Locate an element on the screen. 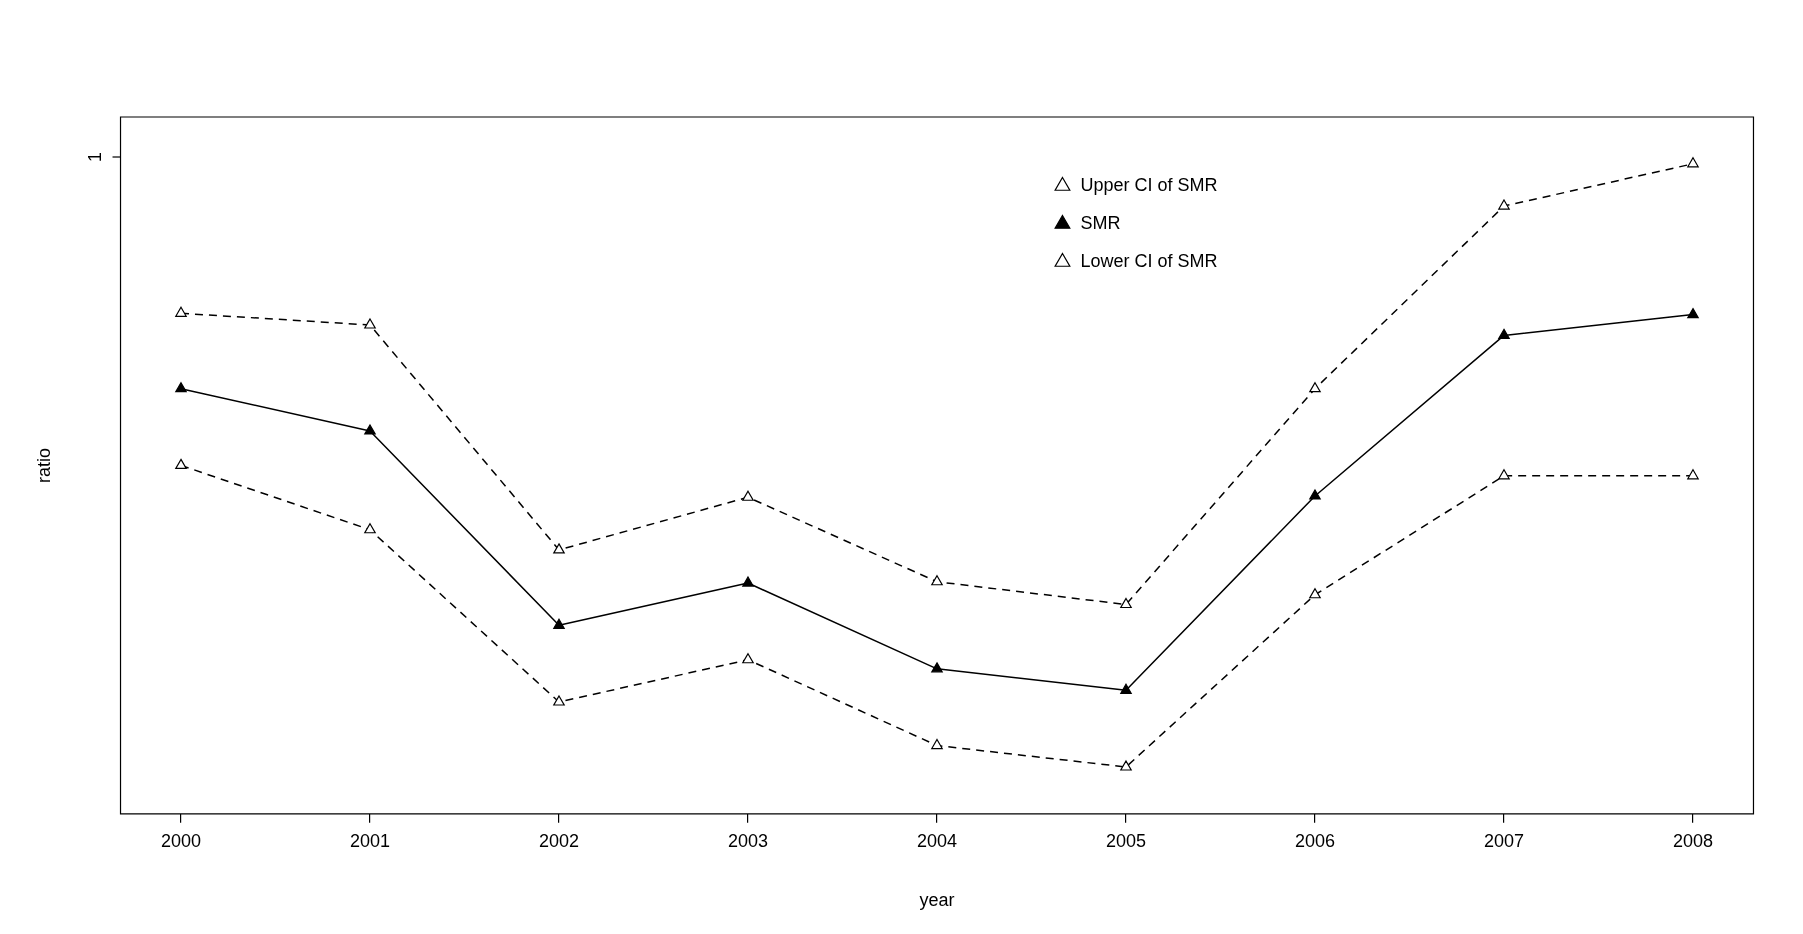 Image resolution: width=1803 pixels, height=934 pixels. x-axis-title: year is located at coordinates (937, 900).